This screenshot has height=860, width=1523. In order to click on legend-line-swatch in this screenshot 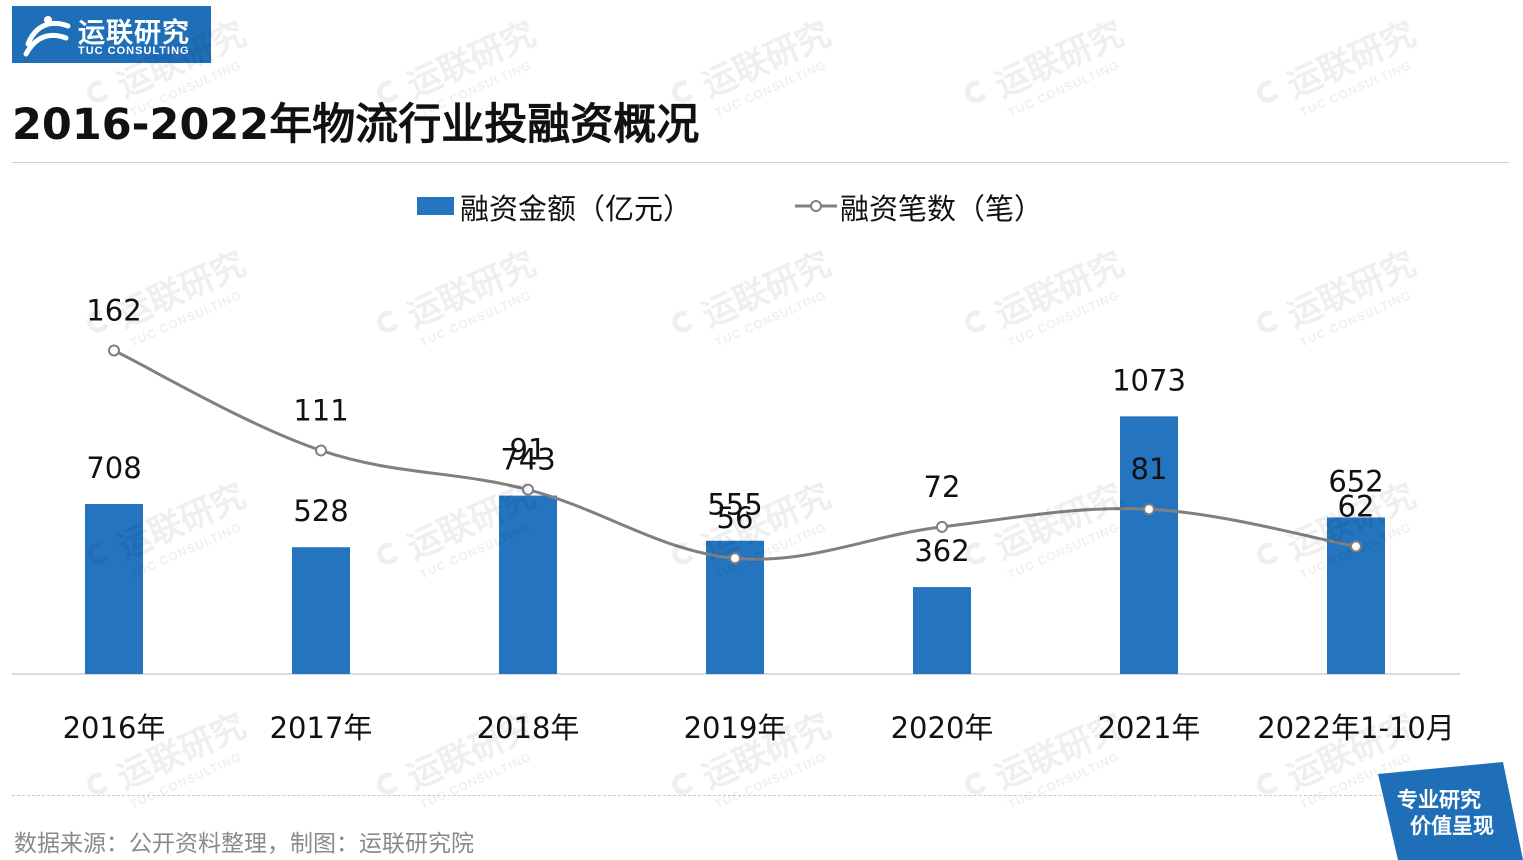, I will do `click(816, 206)`.